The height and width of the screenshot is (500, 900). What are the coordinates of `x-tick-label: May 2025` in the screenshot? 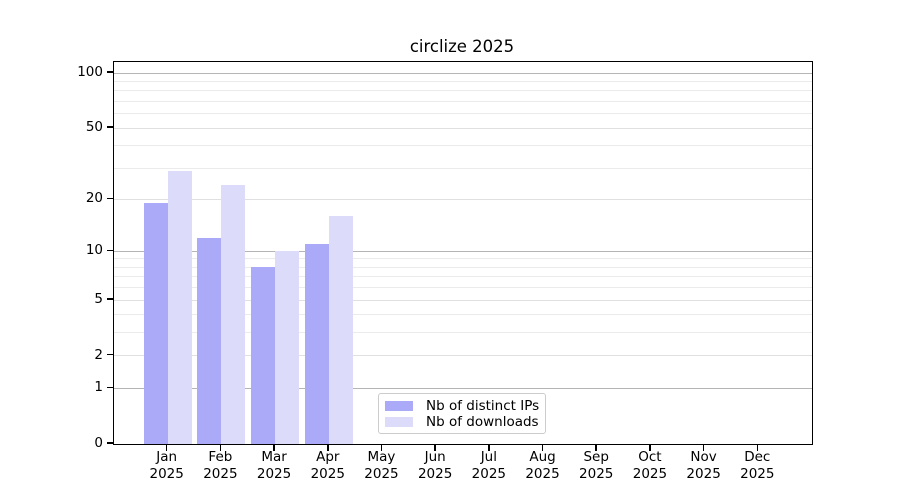 It's located at (381, 465).